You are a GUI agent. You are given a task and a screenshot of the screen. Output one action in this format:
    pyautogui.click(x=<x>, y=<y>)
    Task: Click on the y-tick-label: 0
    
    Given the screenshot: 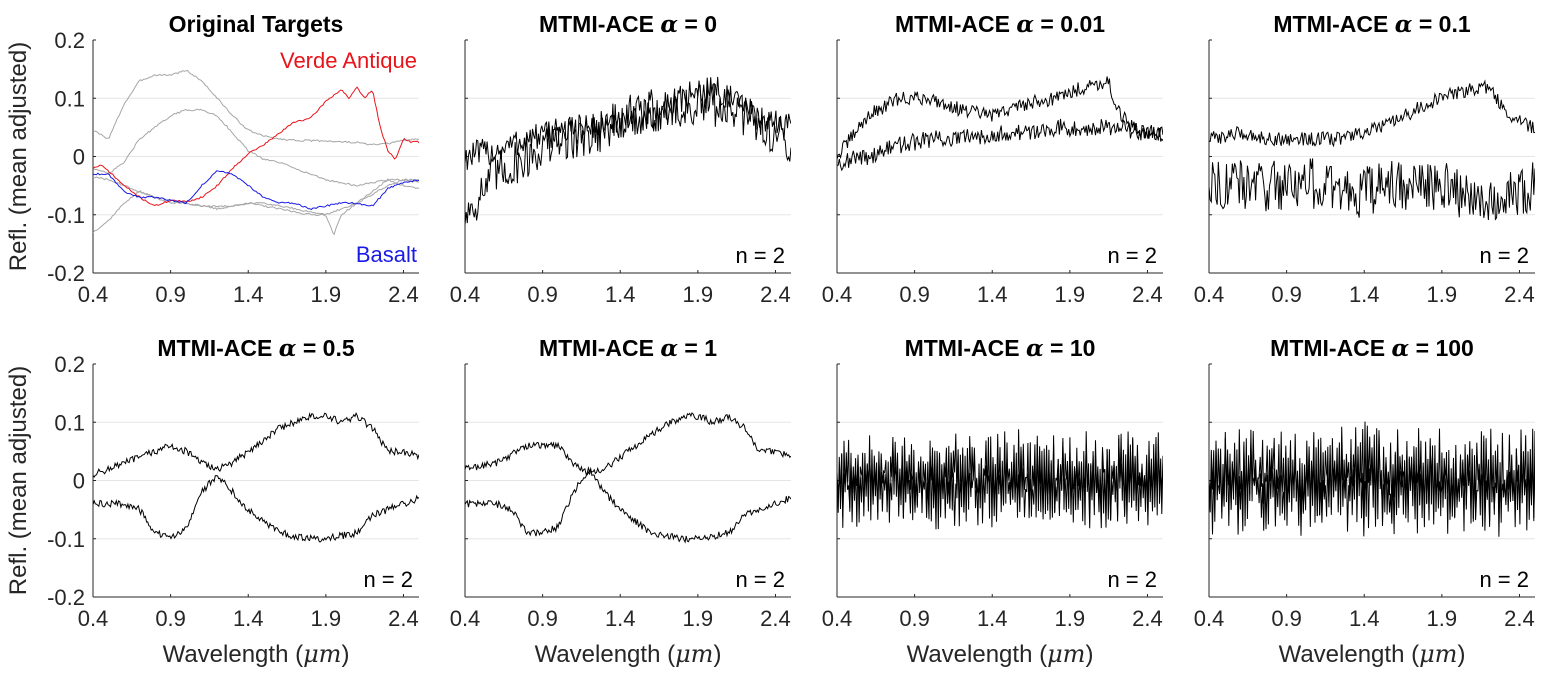 What is the action you would take?
    pyautogui.click(x=79, y=157)
    